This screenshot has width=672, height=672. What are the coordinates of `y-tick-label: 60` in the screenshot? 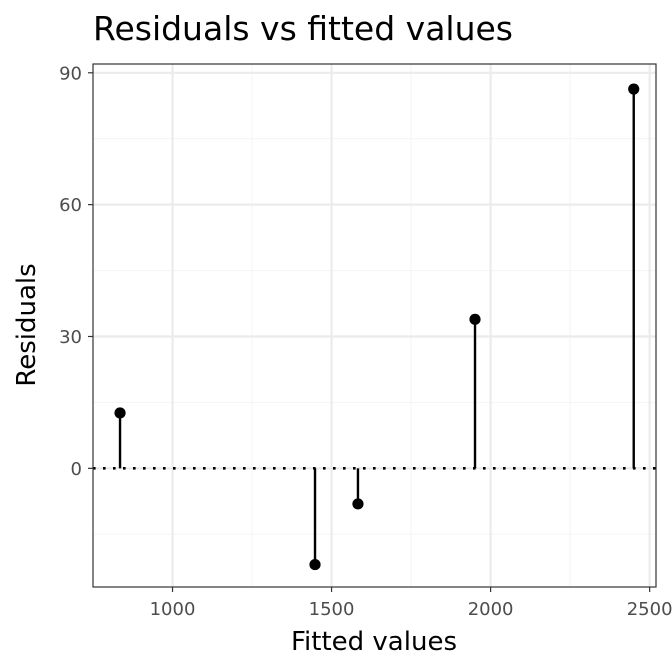 It's located at (70, 205).